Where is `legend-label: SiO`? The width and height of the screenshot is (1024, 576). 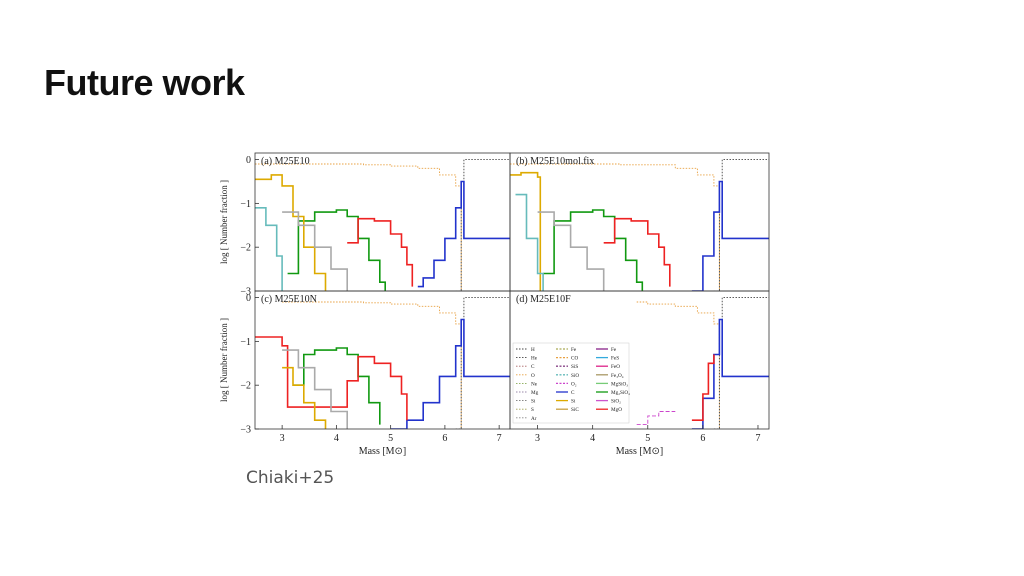 legend-label: SiO is located at coordinates (575, 376).